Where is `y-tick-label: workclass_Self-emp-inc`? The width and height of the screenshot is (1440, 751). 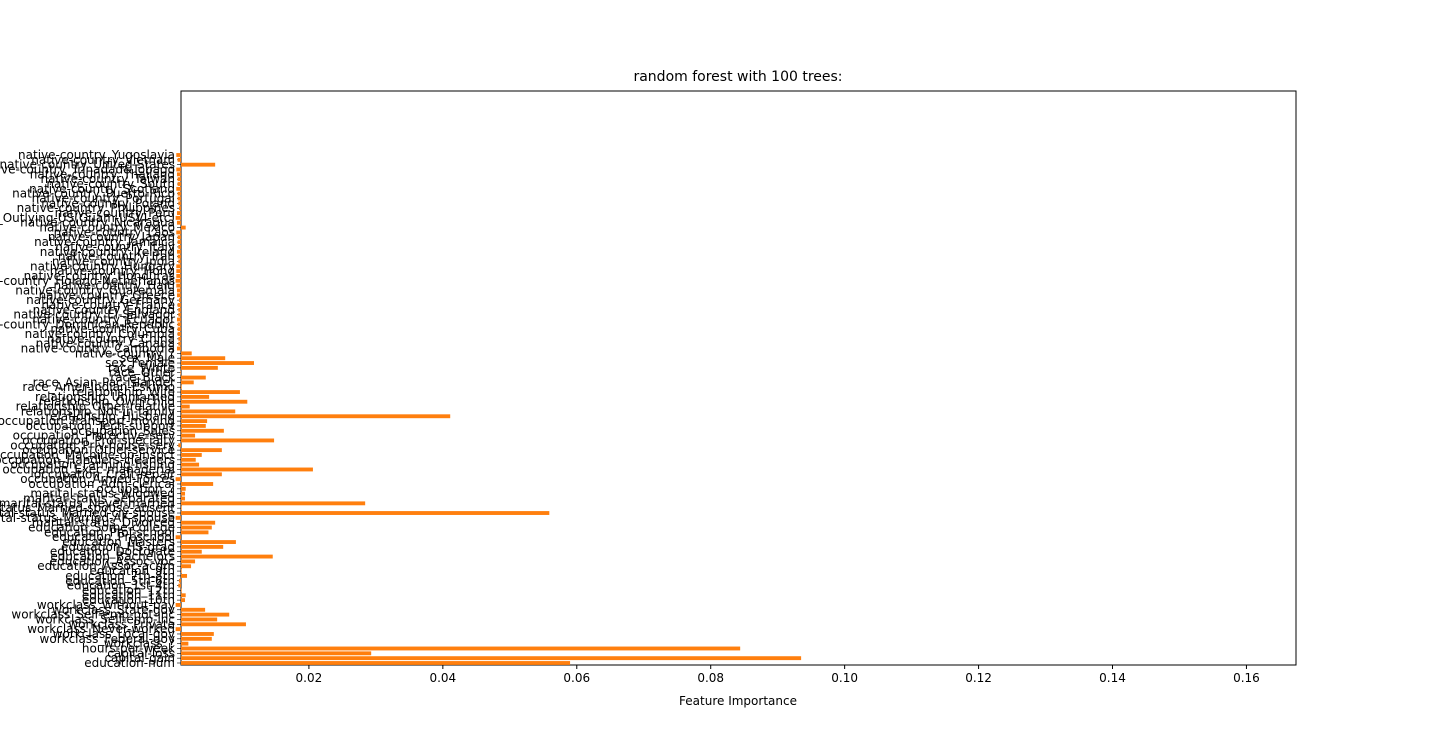
y-tick-label: workclass_Self-emp-inc is located at coordinates (105, 619).